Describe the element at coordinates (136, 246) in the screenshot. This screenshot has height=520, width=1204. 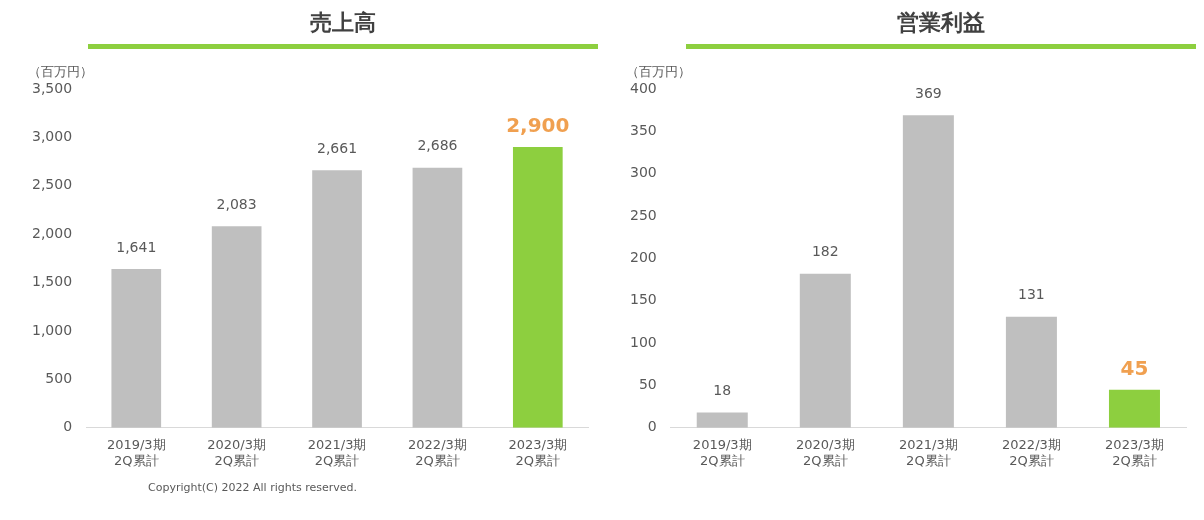
I see `data-label: 1,641` at that location.